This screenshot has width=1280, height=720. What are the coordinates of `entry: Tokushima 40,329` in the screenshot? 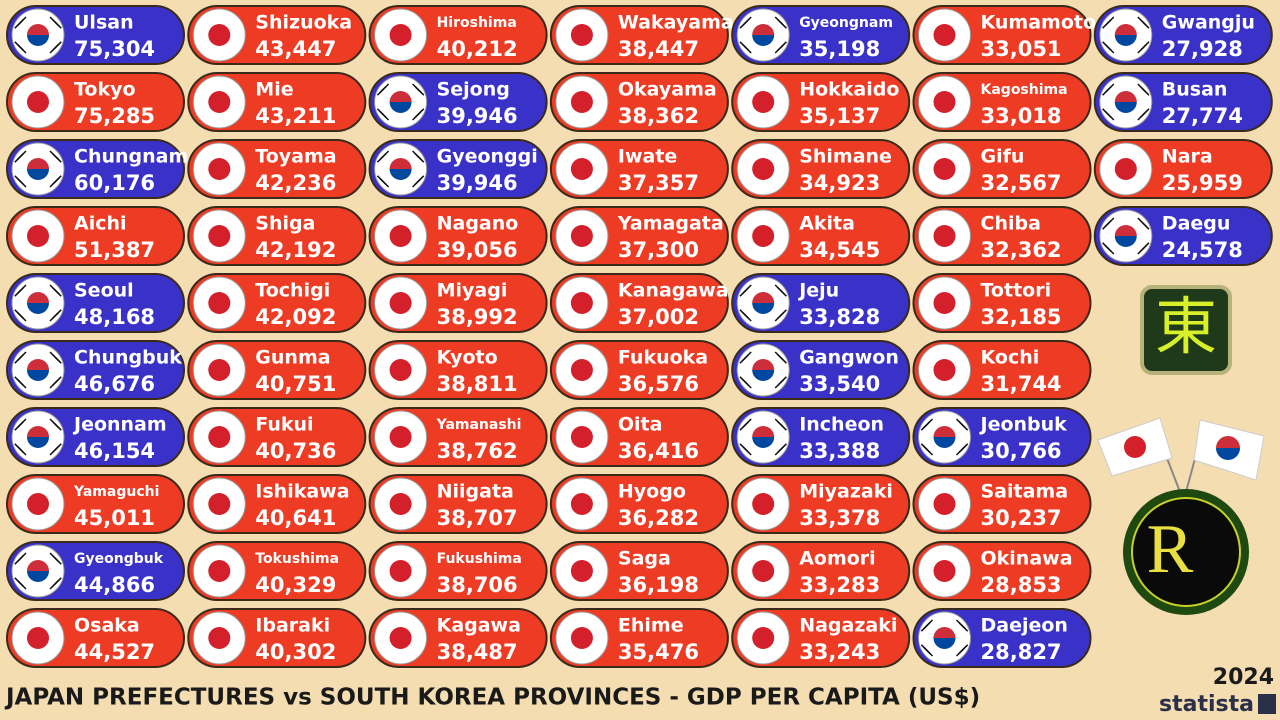 It's located at (277, 571).